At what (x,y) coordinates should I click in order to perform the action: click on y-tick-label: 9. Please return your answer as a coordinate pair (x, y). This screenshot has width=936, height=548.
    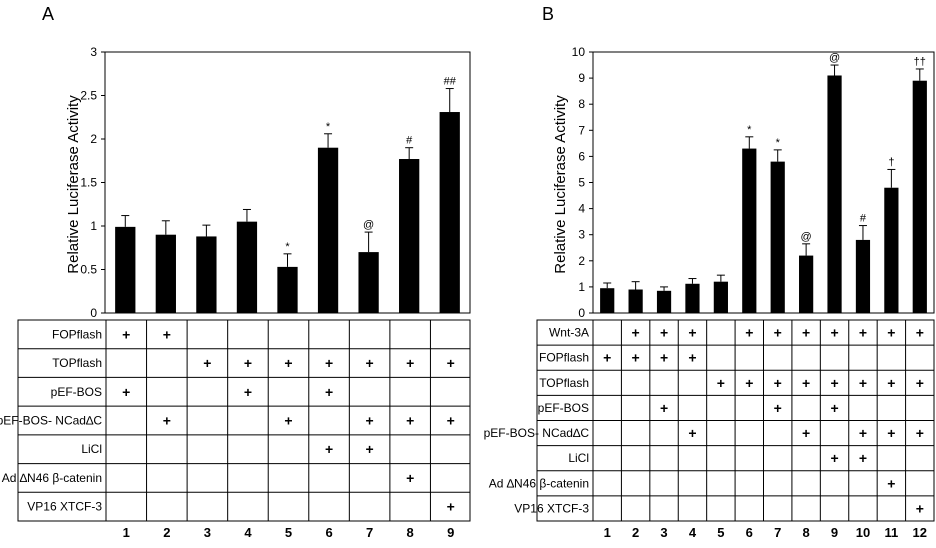
    Looking at the image, I should click on (581, 78).